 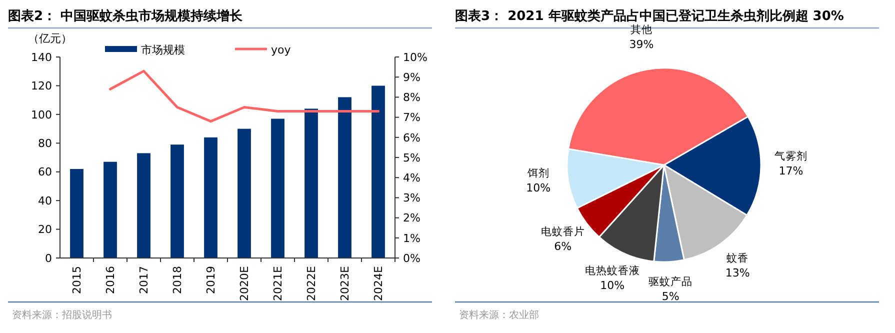 What do you see at coordinates (612, 271) in the screenshot?
I see `slice-label: 电热蚊香液` at bounding box center [612, 271].